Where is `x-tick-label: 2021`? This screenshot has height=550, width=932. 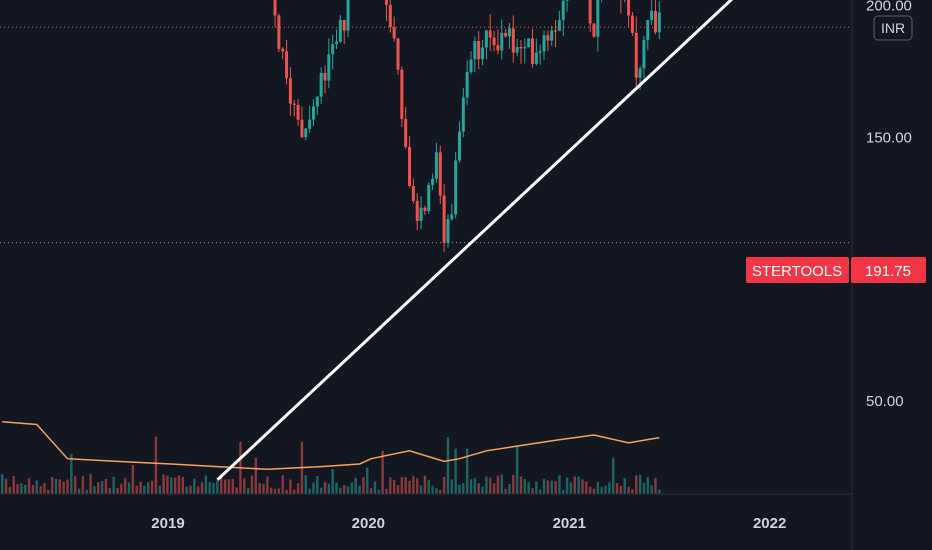
x-tick-label: 2021 is located at coordinates (569, 523).